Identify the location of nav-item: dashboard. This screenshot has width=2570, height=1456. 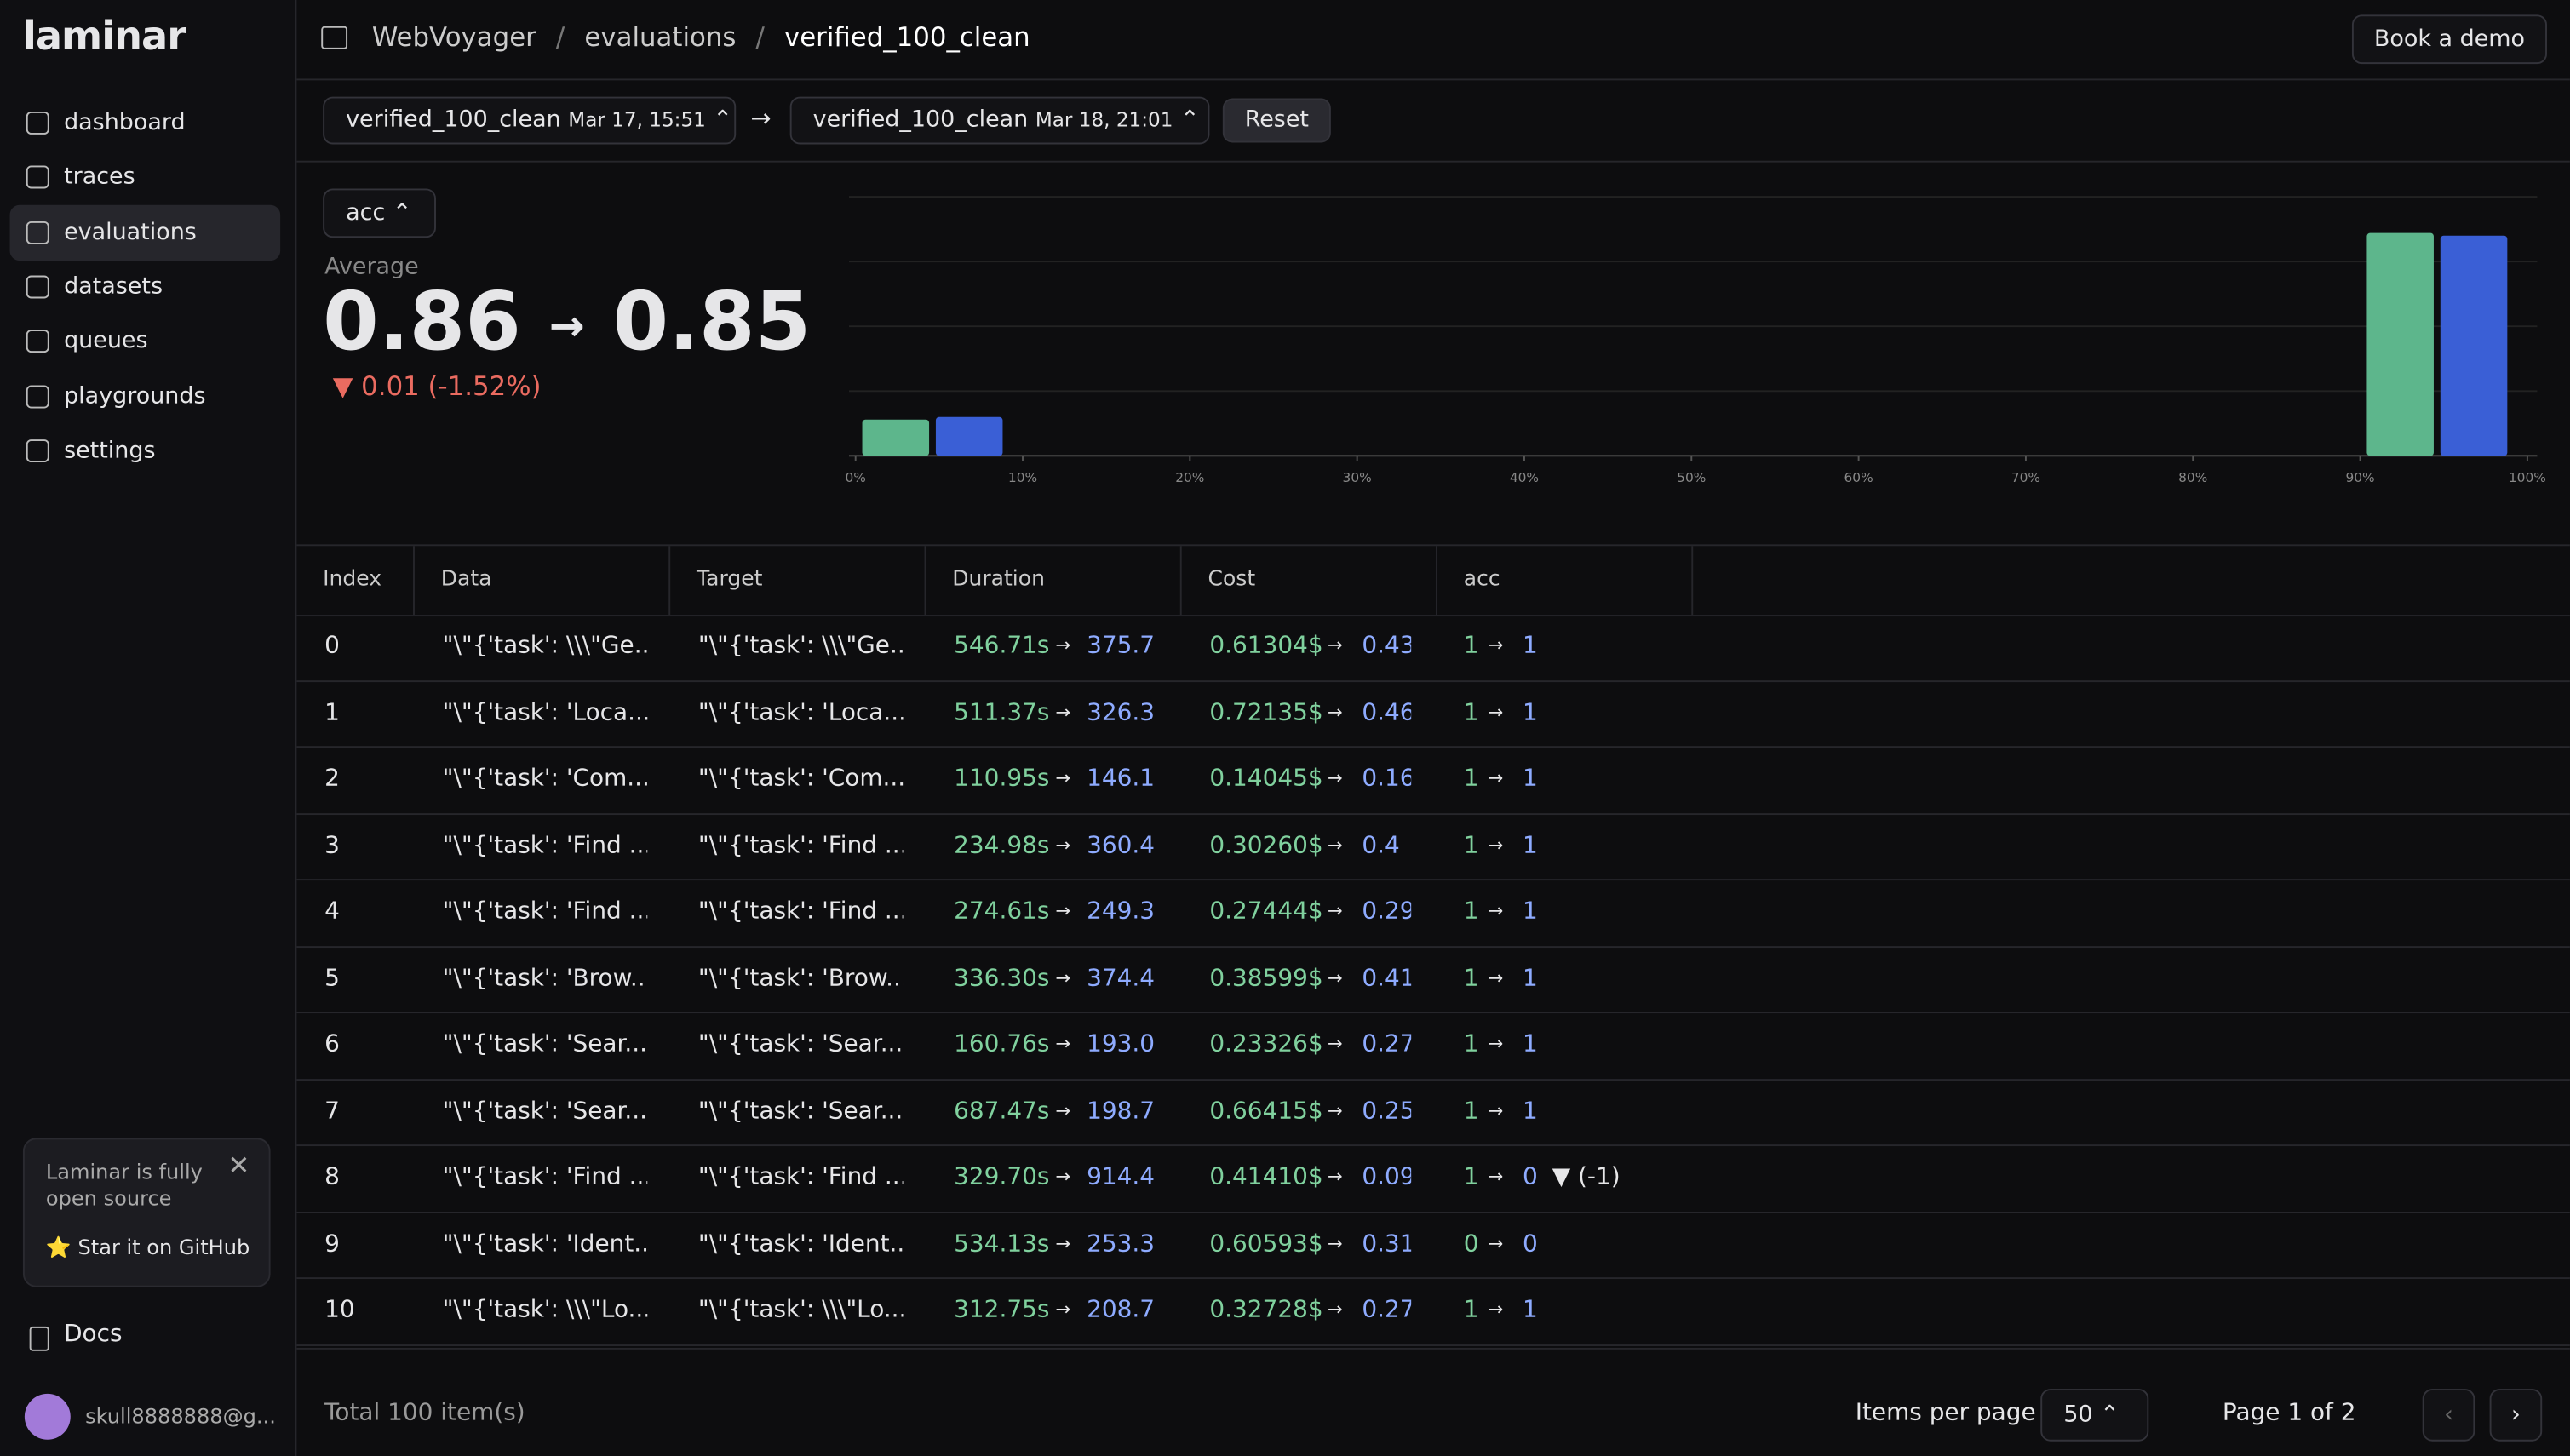
(145, 123).